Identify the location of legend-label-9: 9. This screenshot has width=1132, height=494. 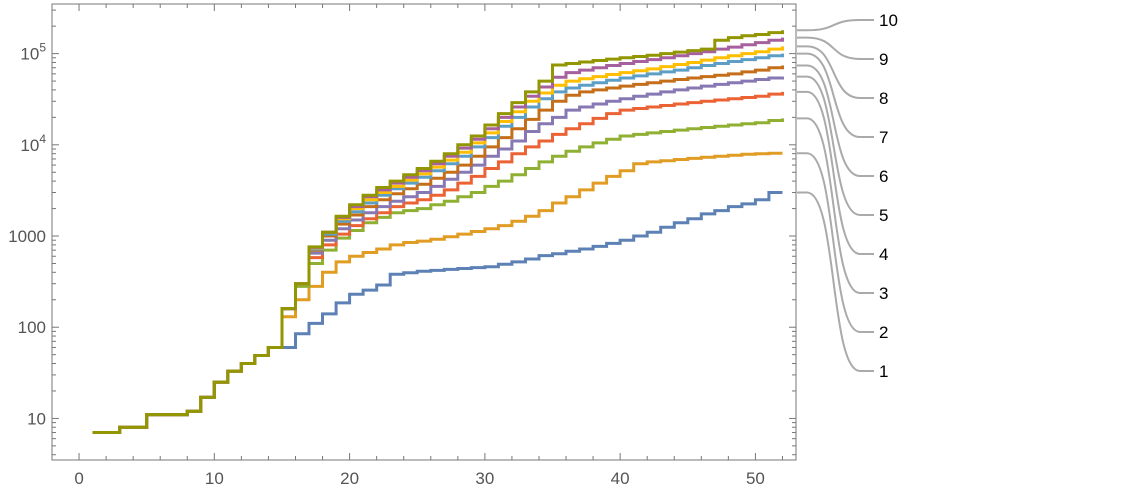
(883, 59).